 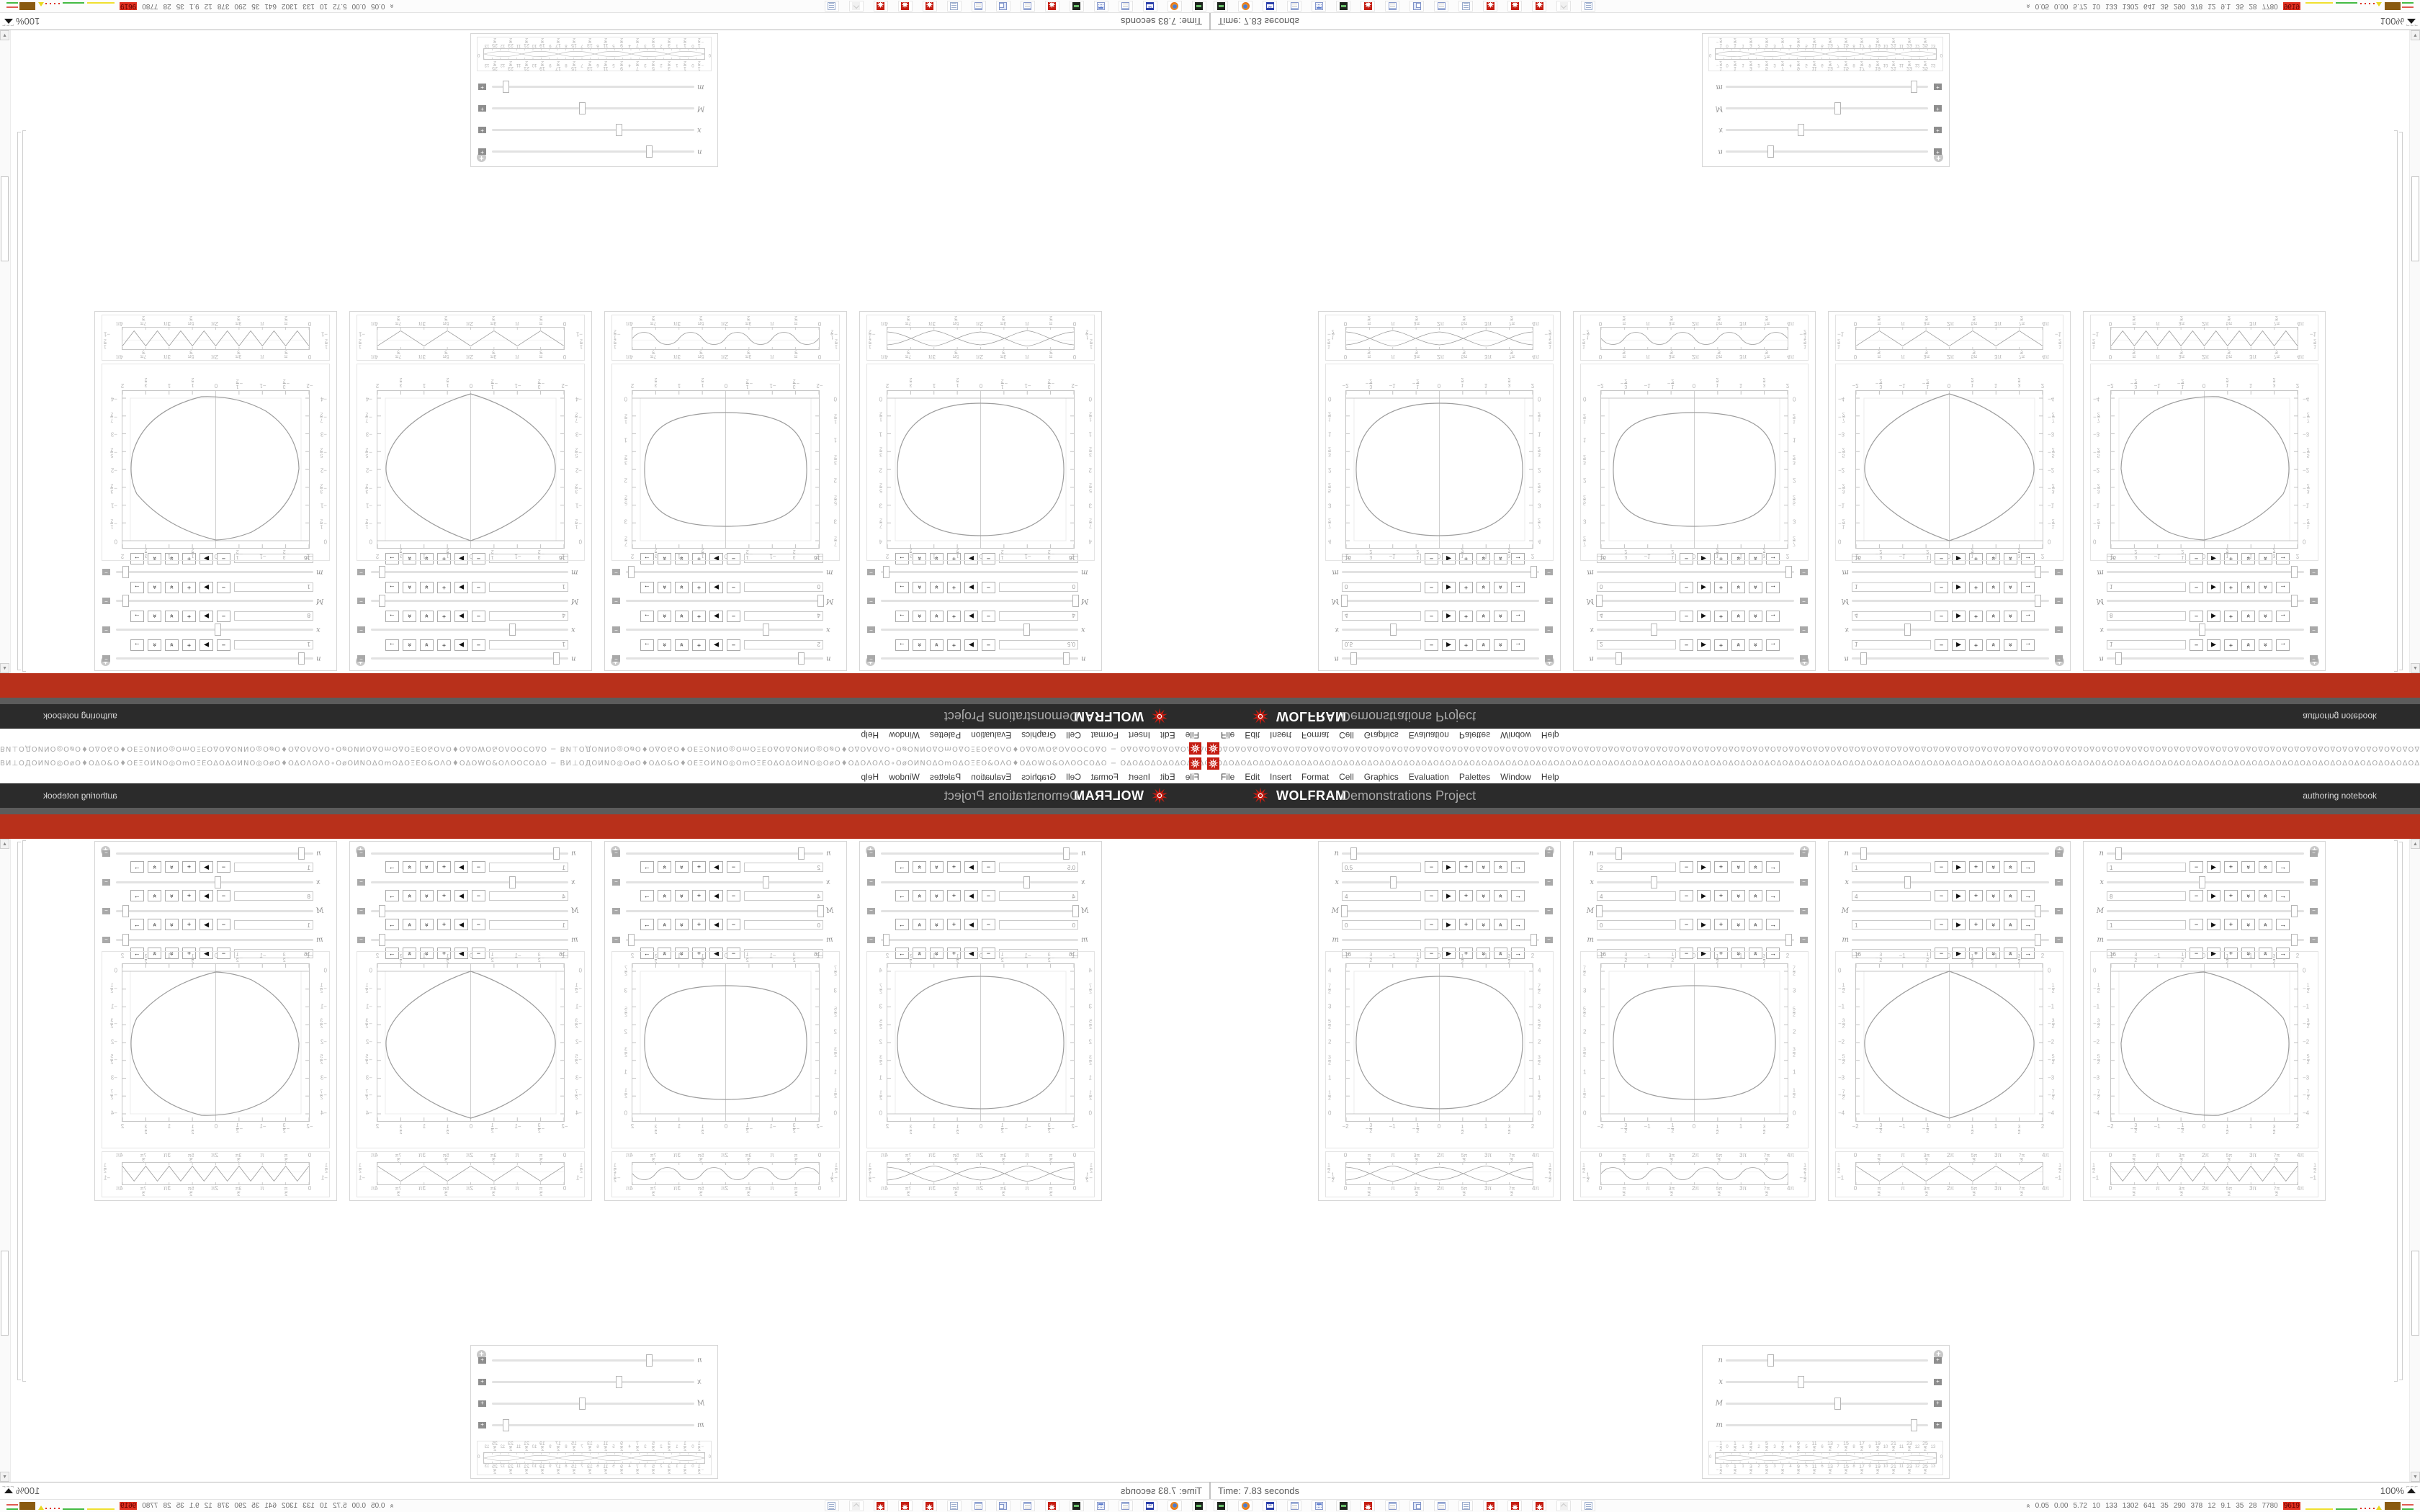 What do you see at coordinates (1515, 735) in the screenshot?
I see `menu-item-window: Window` at bounding box center [1515, 735].